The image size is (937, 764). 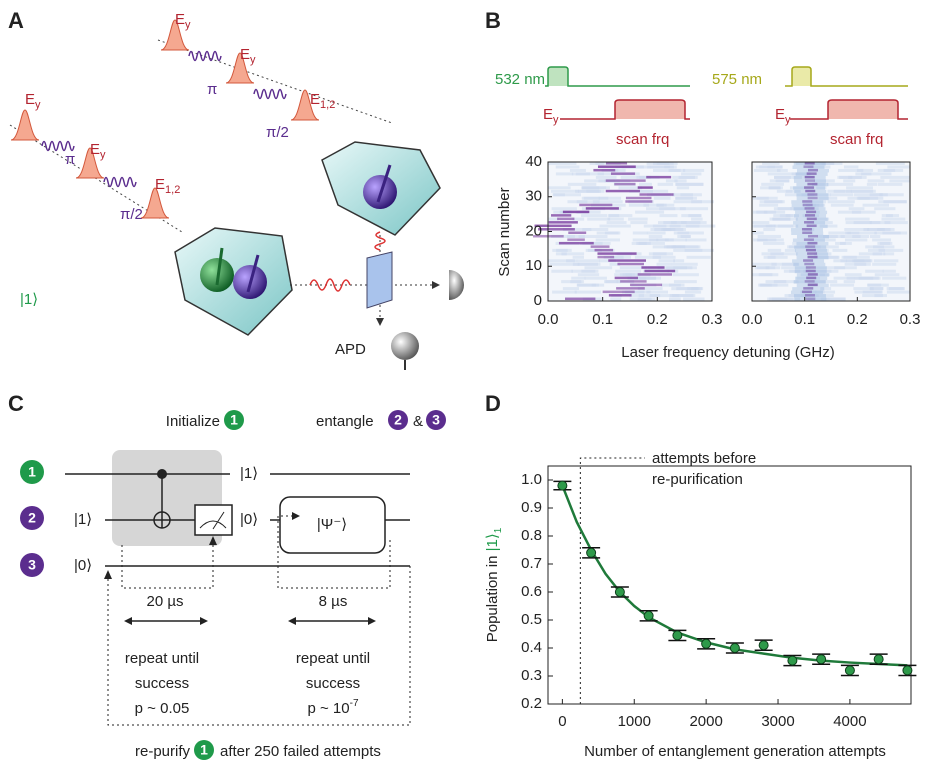 What do you see at coordinates (531, 703) in the screenshot?
I see `y-tick-label: 0.2` at bounding box center [531, 703].